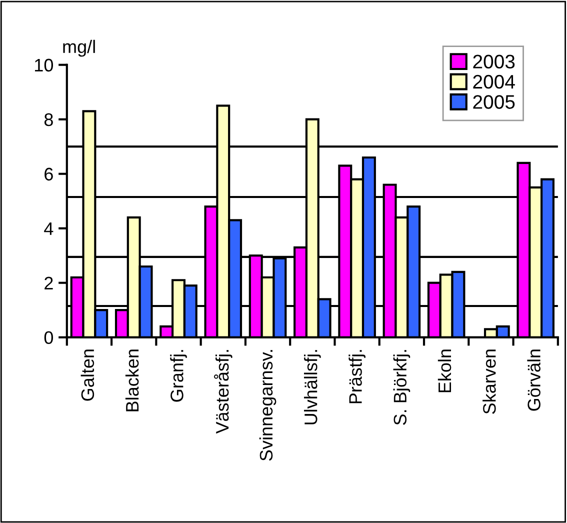 The width and height of the screenshot is (567, 523). What do you see at coordinates (445, 371) in the screenshot?
I see `x-tick-label: Ekoln` at bounding box center [445, 371].